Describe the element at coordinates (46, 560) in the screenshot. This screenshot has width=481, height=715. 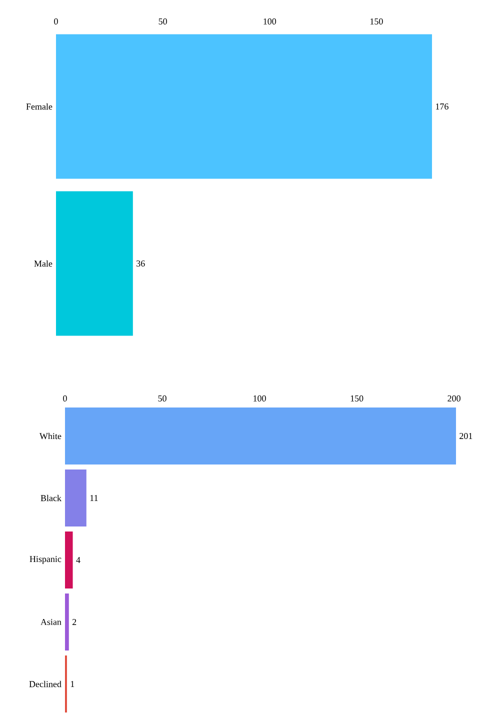
I see `y-tick-label: Hispanic` at that location.